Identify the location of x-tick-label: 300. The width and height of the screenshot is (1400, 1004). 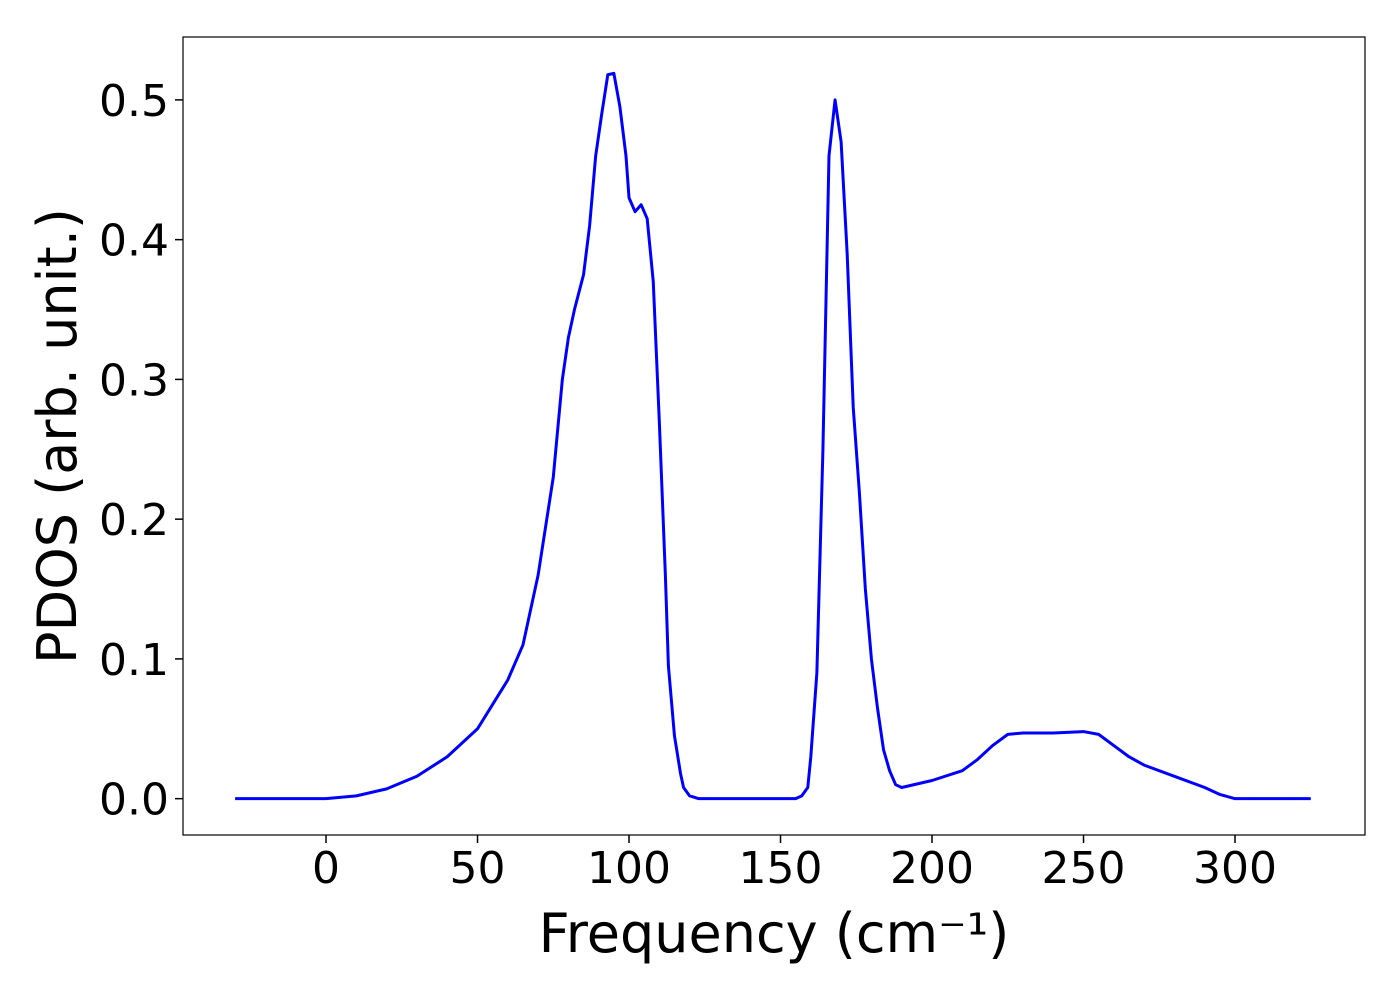
(1235, 868).